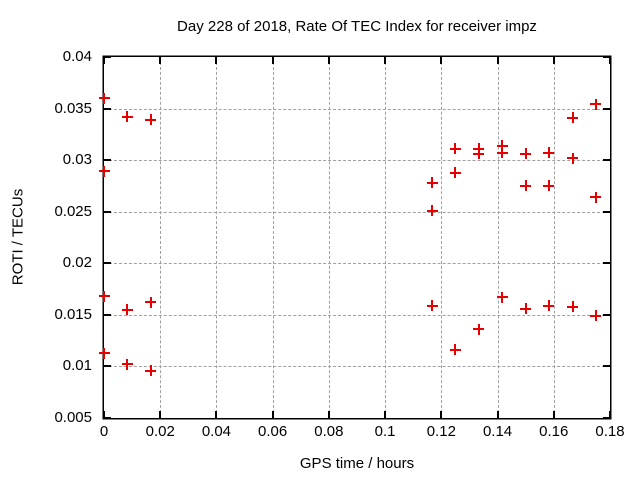 This screenshot has height=480, width=640. I want to click on y-axis-title: ROTI / TECUs, so click(18, 237).